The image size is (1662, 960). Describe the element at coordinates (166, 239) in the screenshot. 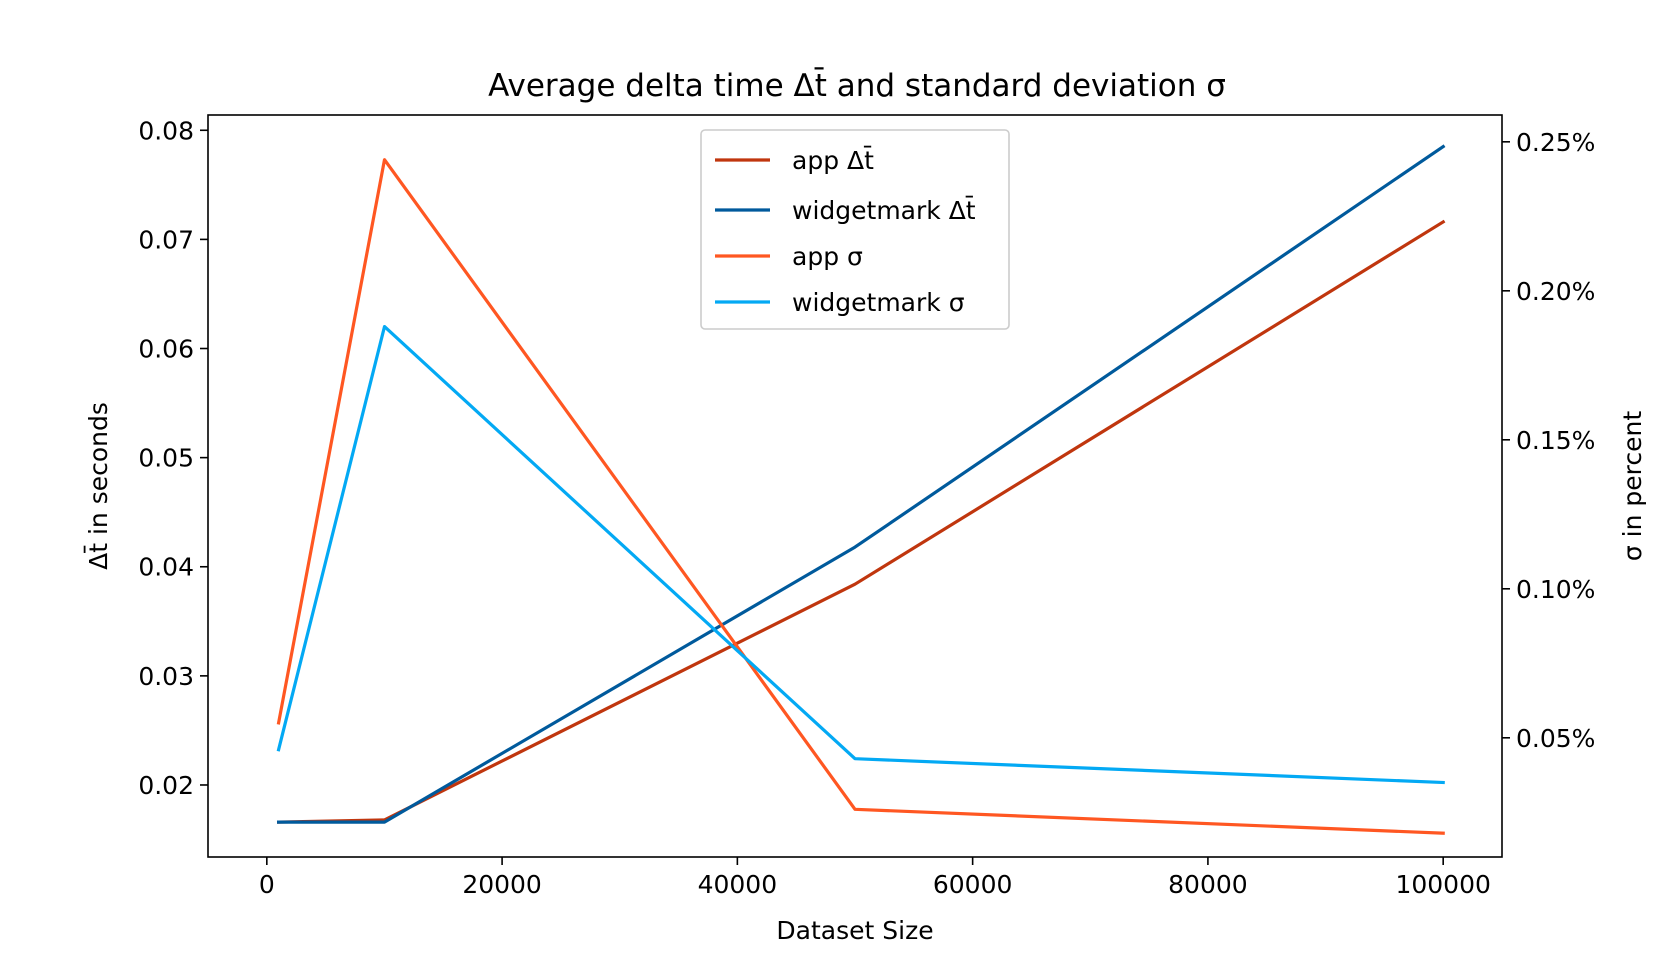

I see `y-left-tick-label: 0.07` at that location.